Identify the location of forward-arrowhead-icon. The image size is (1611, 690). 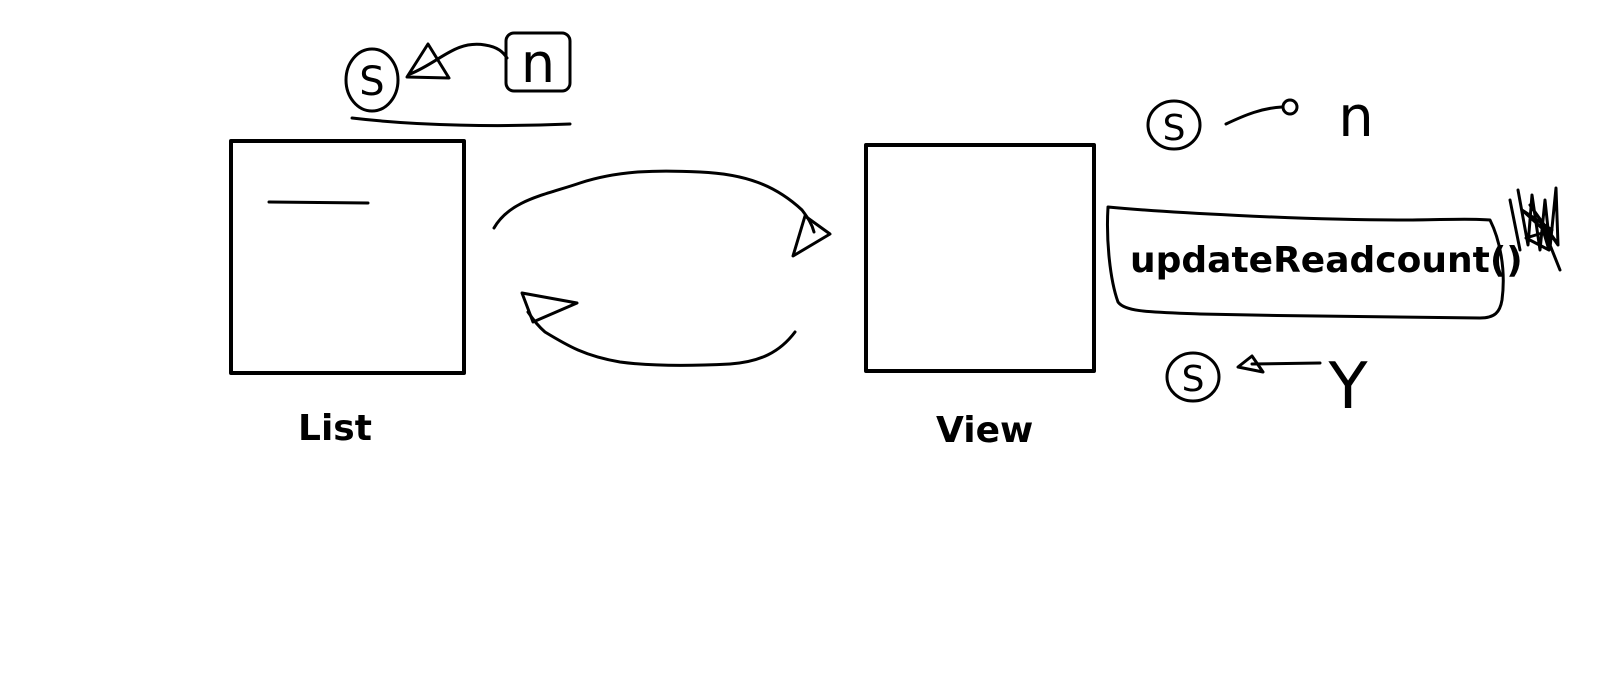
(811, 236).